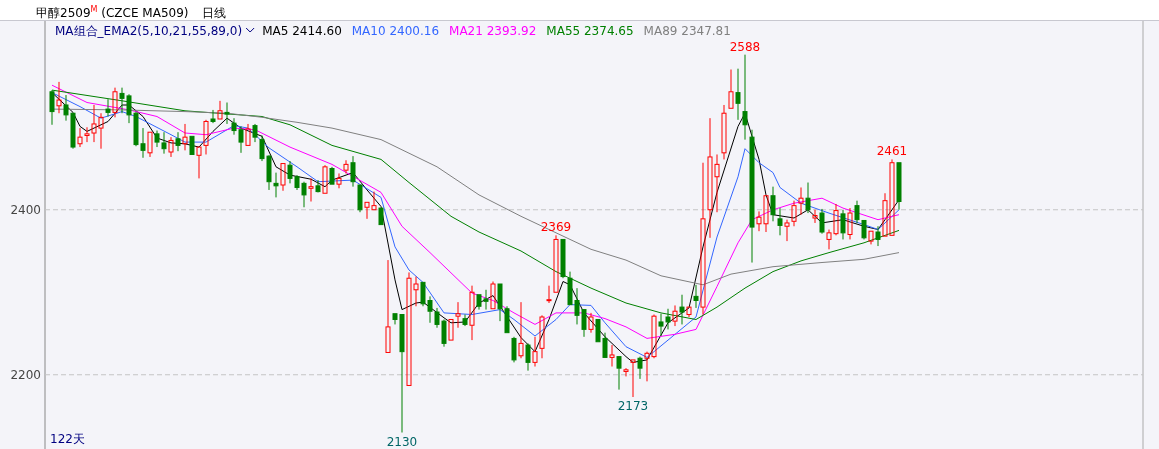  I want to click on annotation: 2173, so click(633, 406).